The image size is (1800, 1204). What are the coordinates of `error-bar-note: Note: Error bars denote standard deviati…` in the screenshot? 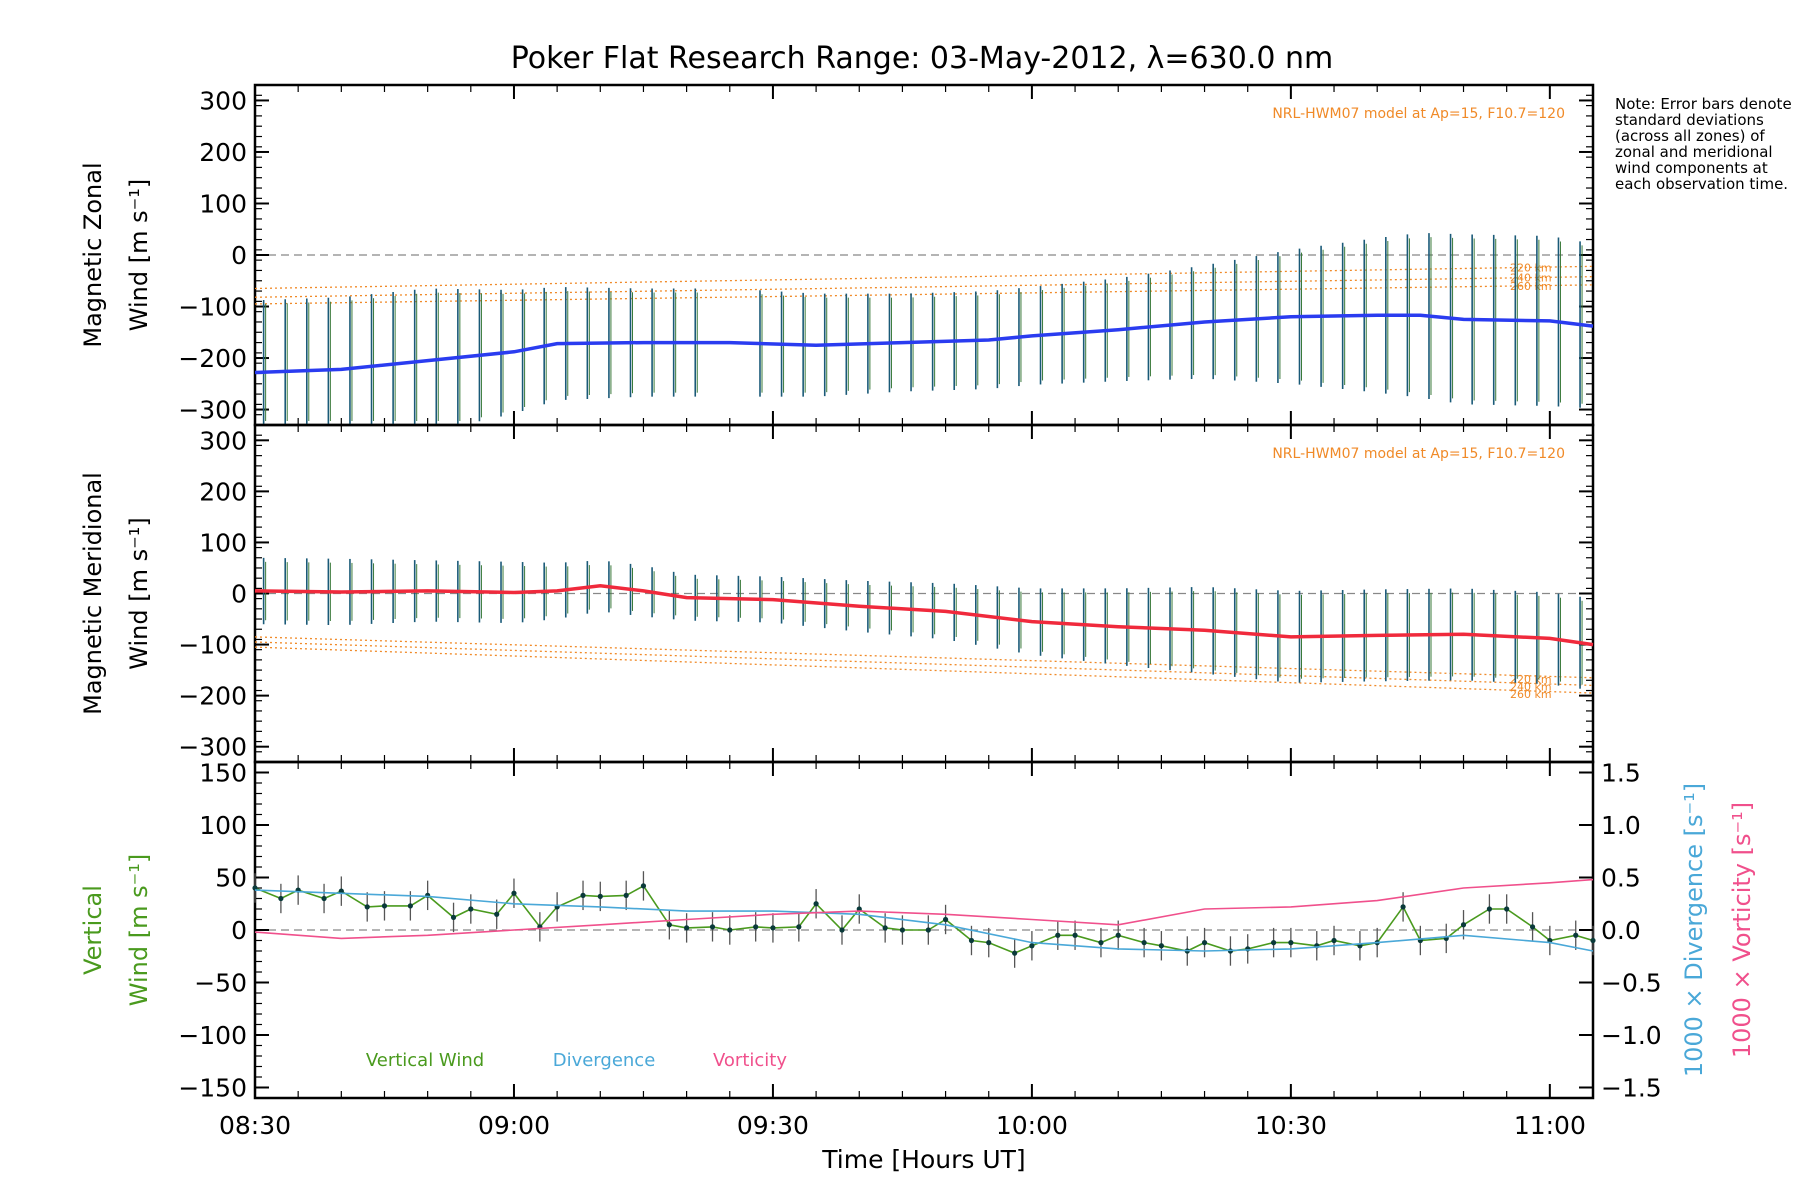 It's located at (1703, 144).